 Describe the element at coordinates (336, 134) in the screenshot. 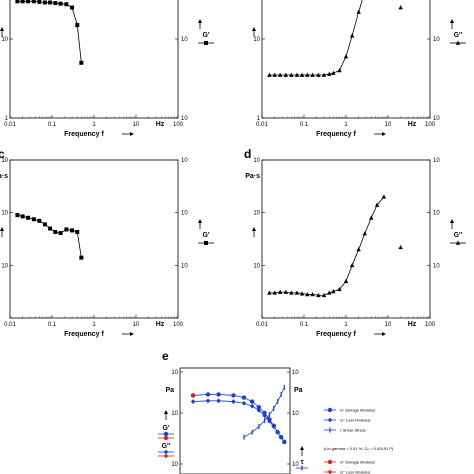

I see `x-axis-label: Frequency f` at that location.